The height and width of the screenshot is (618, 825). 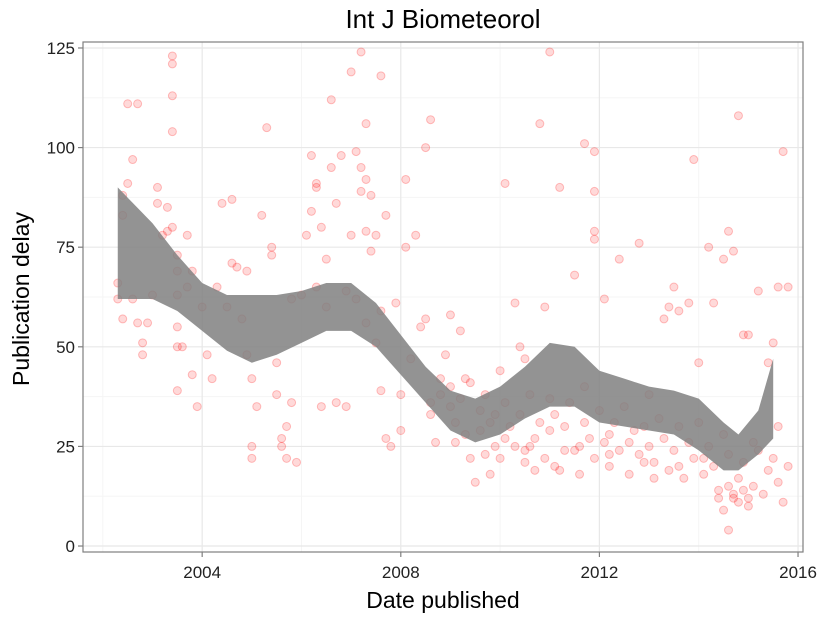 What do you see at coordinates (401, 572) in the screenshot?
I see `x-tick-label: 2008` at bounding box center [401, 572].